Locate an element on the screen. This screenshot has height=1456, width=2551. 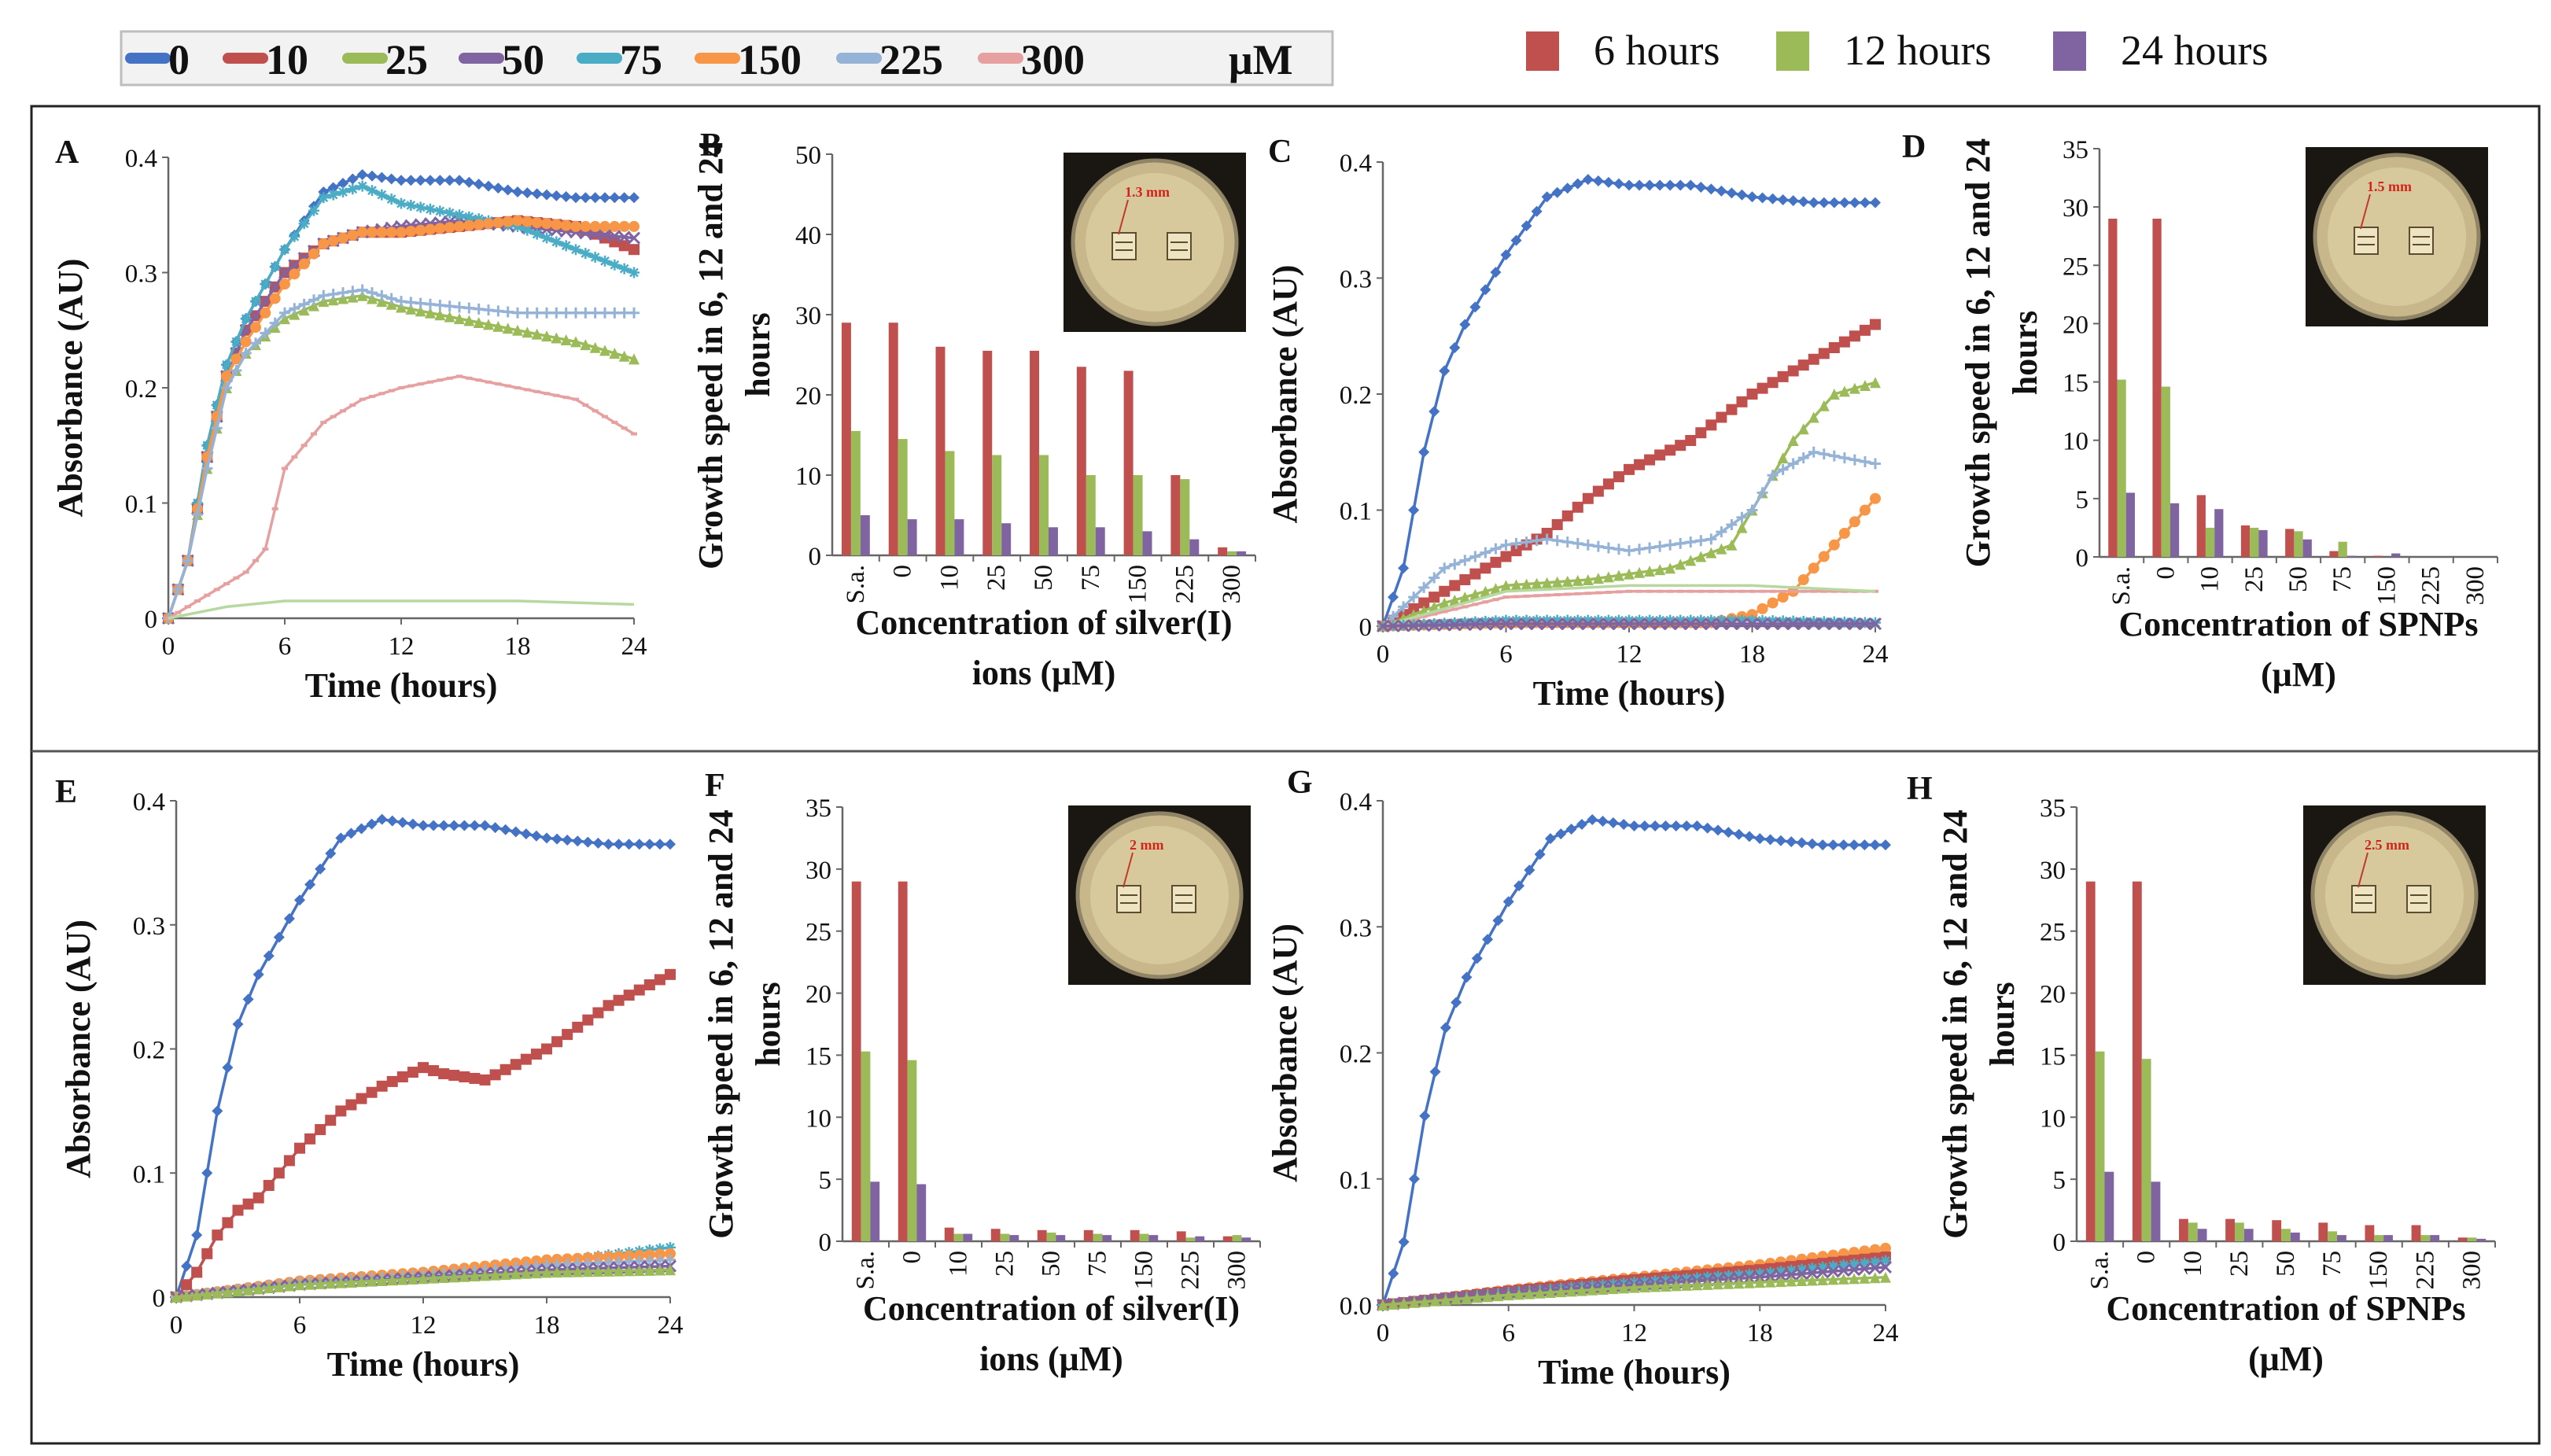
legend-label: 25 is located at coordinates (406, 59).